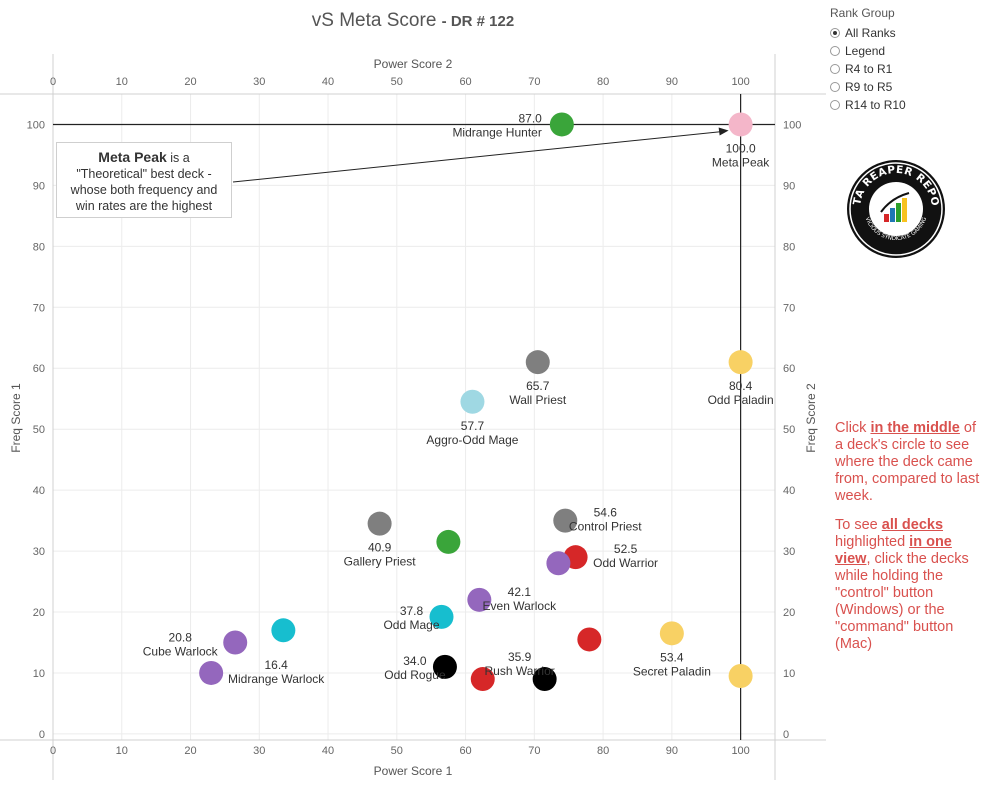  I want to click on y2-tick-label: 90, so click(789, 186).